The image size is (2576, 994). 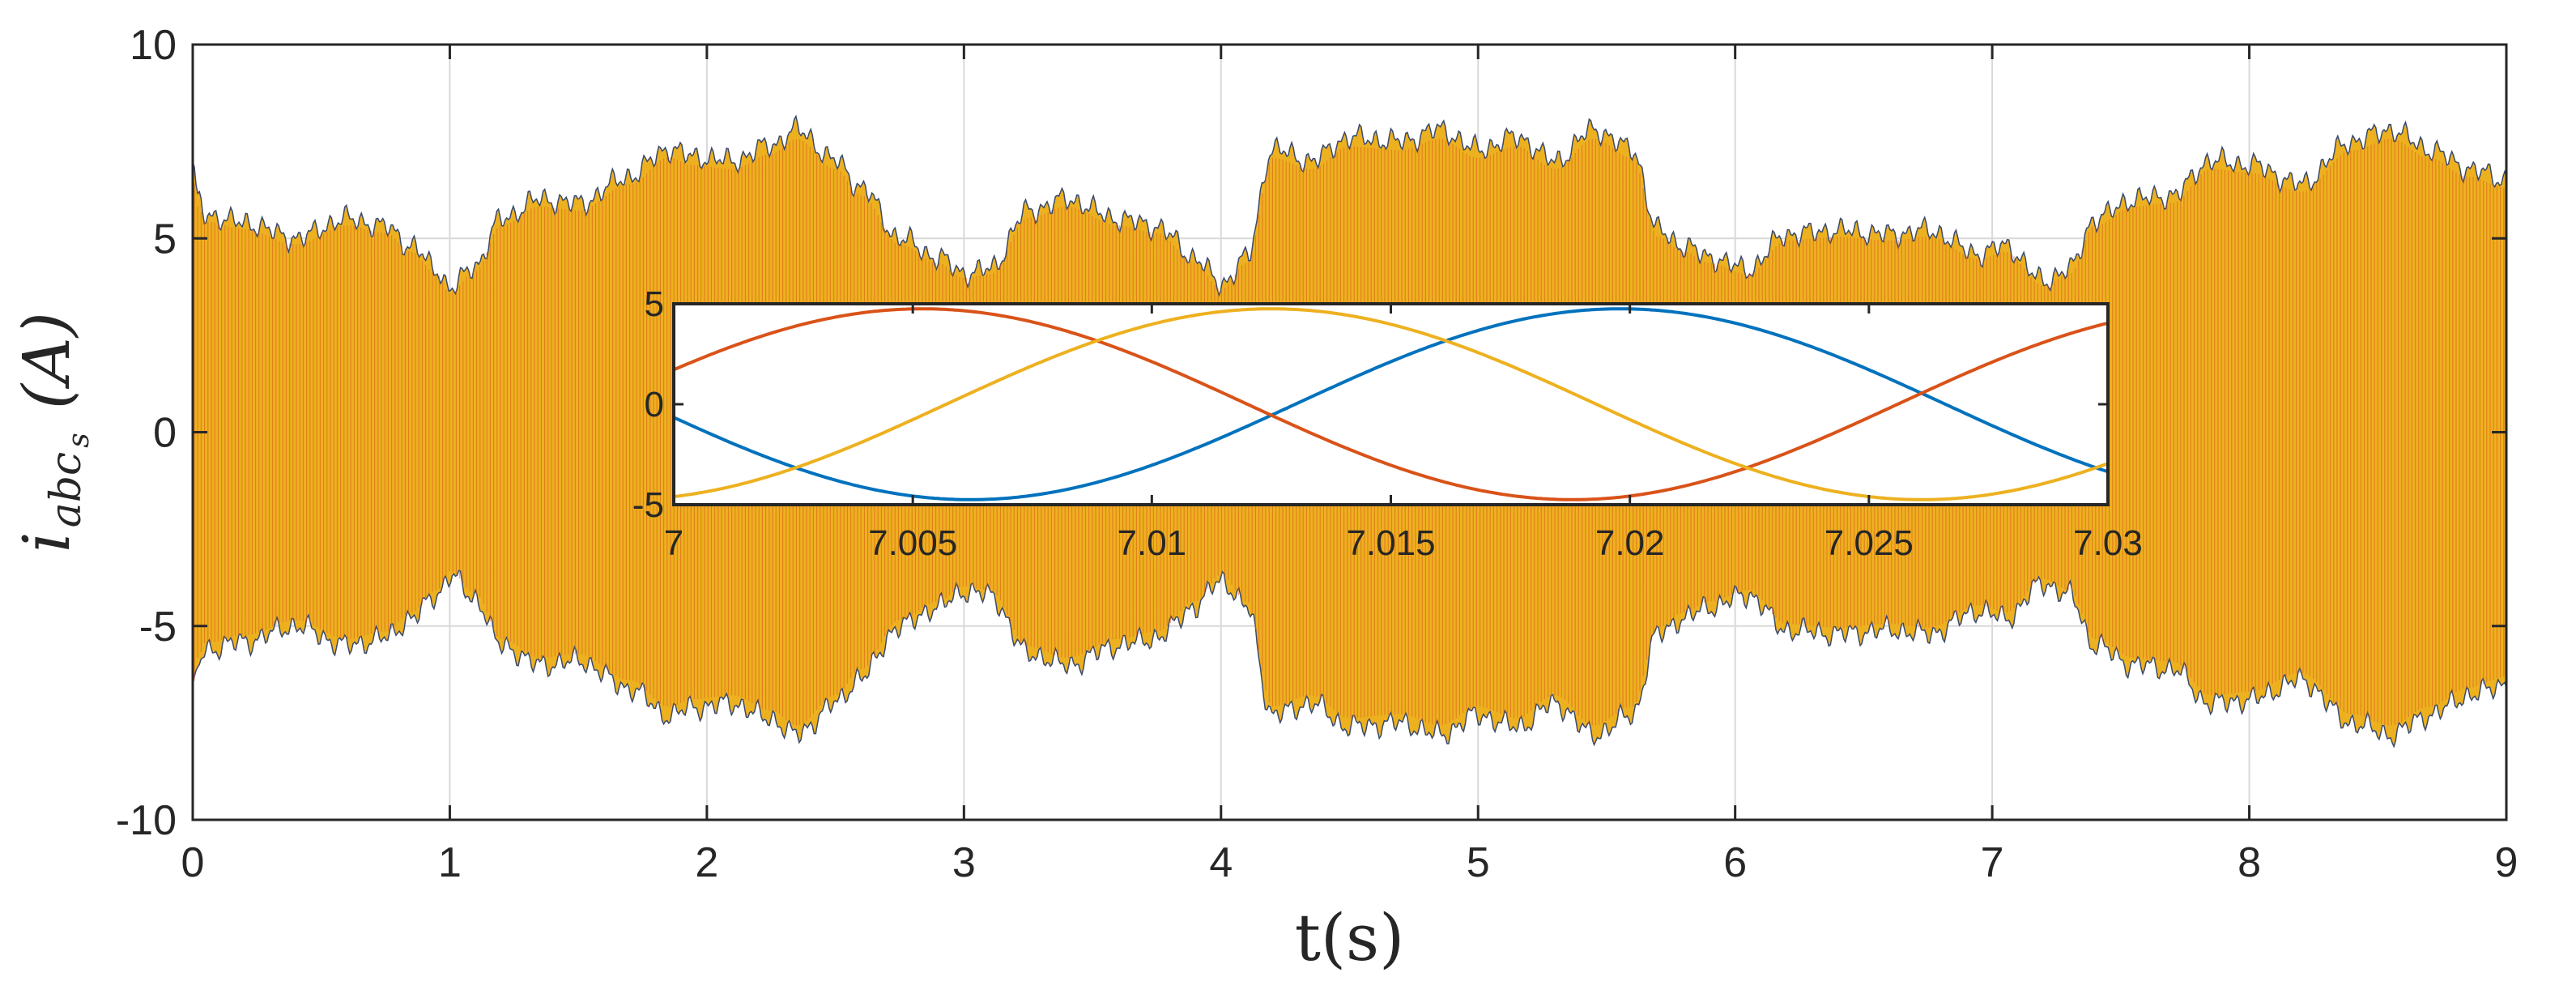 What do you see at coordinates (673, 543) in the screenshot?
I see `inset-x-tick-label: 7` at bounding box center [673, 543].